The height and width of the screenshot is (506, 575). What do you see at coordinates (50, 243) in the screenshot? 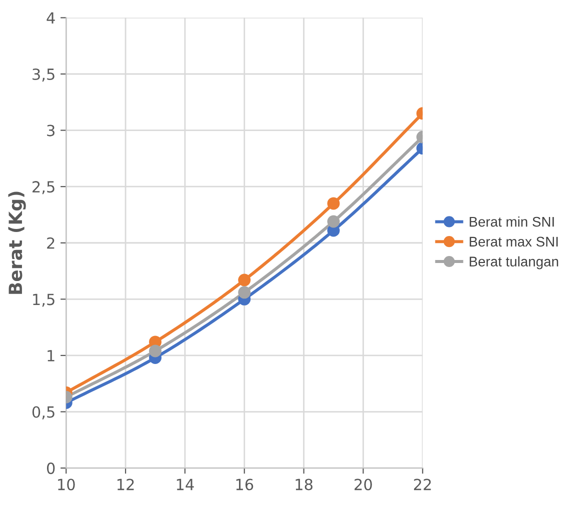
I see `y-tick-label: 2` at bounding box center [50, 243].